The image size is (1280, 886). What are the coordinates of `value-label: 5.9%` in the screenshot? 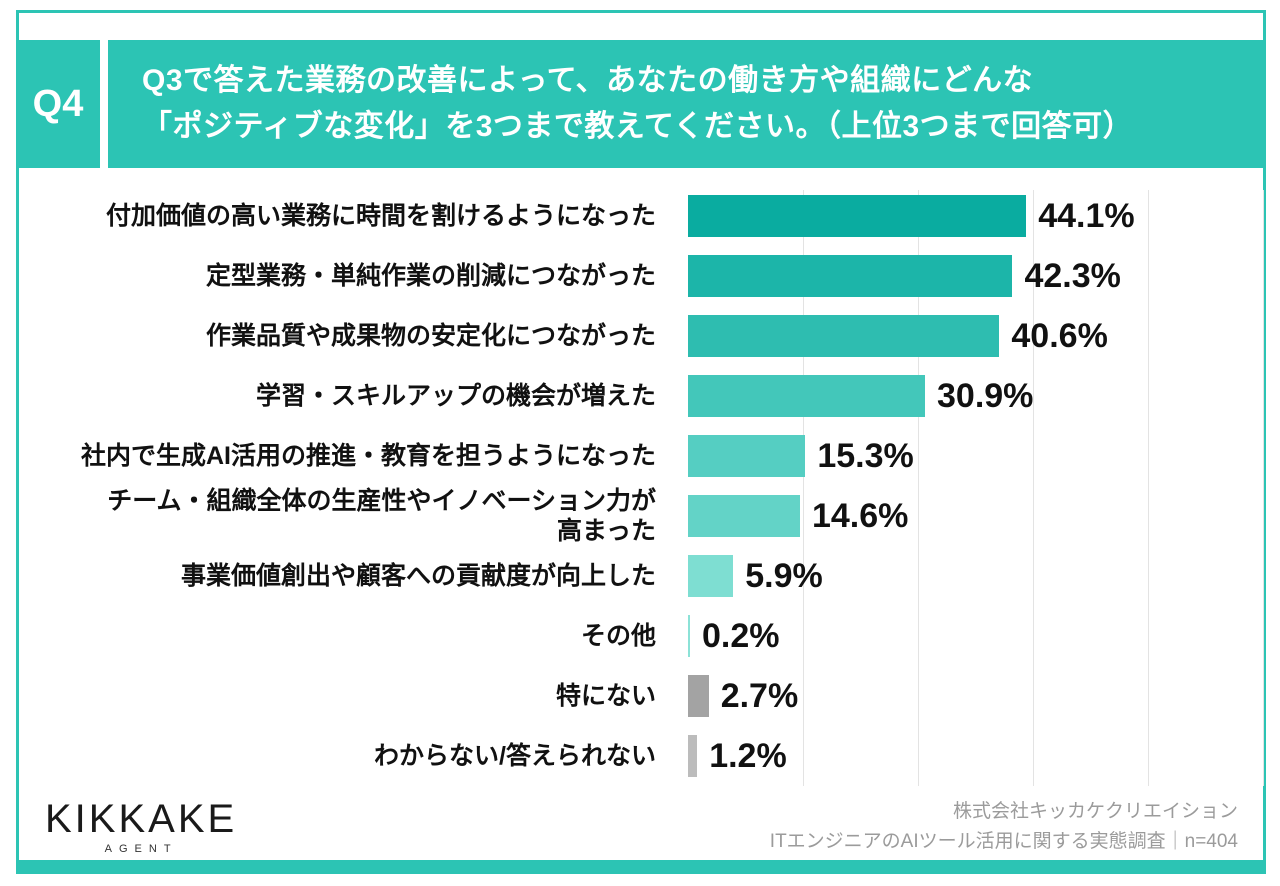 It's located at (784, 575).